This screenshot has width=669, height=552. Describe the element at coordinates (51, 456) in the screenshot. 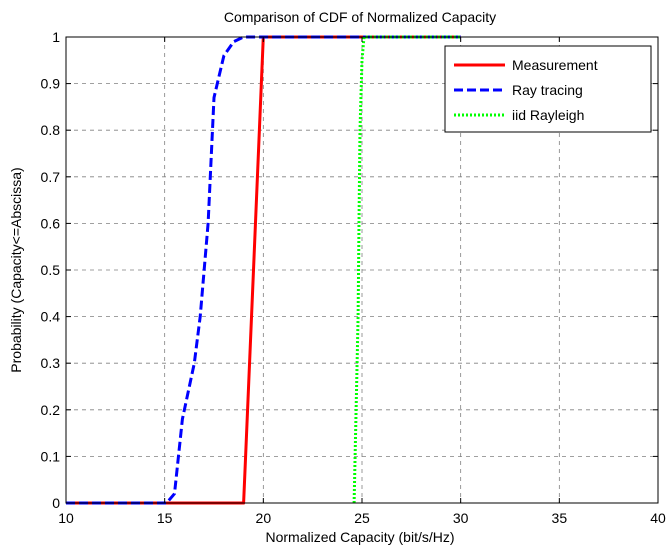

I see `y-tick-label: 0.1` at that location.